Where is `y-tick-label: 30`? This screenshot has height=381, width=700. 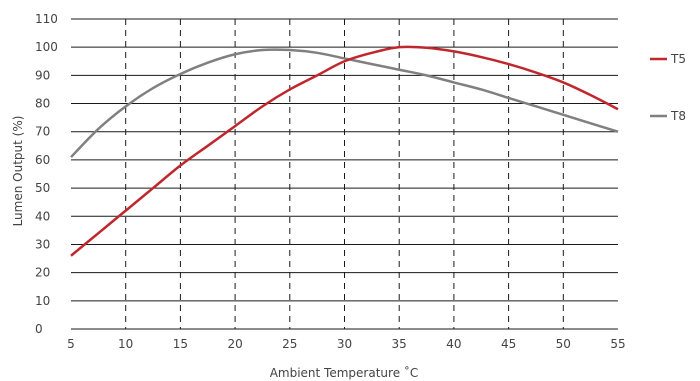 y-tick-label: 30 is located at coordinates (42, 244).